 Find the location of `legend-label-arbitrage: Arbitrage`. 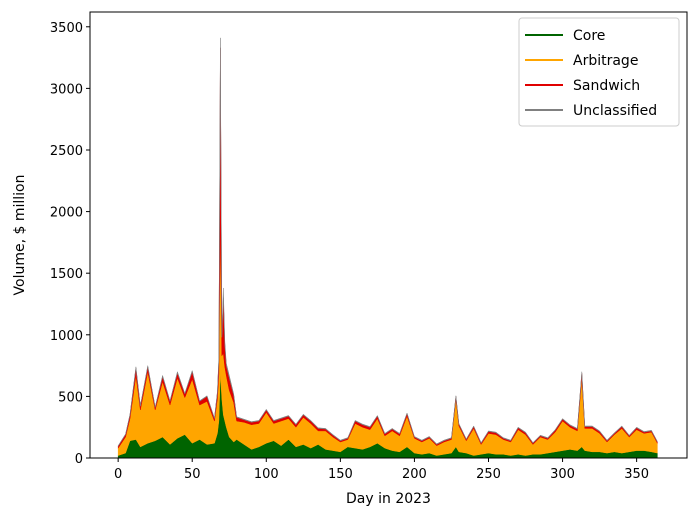

legend-label-arbitrage: Arbitrage is located at coordinates (605, 61).